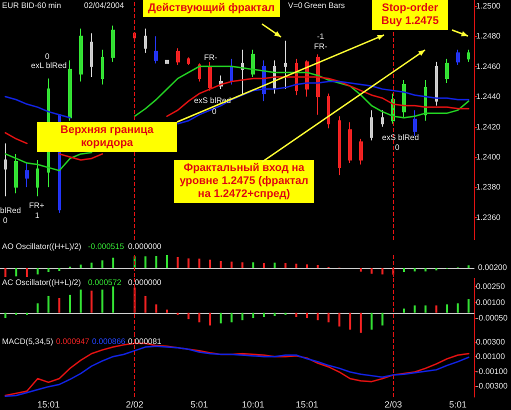 The height and width of the screenshot is (410, 511). Describe the element at coordinates (320, 36) in the screenshot. I see `annotation: -1` at that location.